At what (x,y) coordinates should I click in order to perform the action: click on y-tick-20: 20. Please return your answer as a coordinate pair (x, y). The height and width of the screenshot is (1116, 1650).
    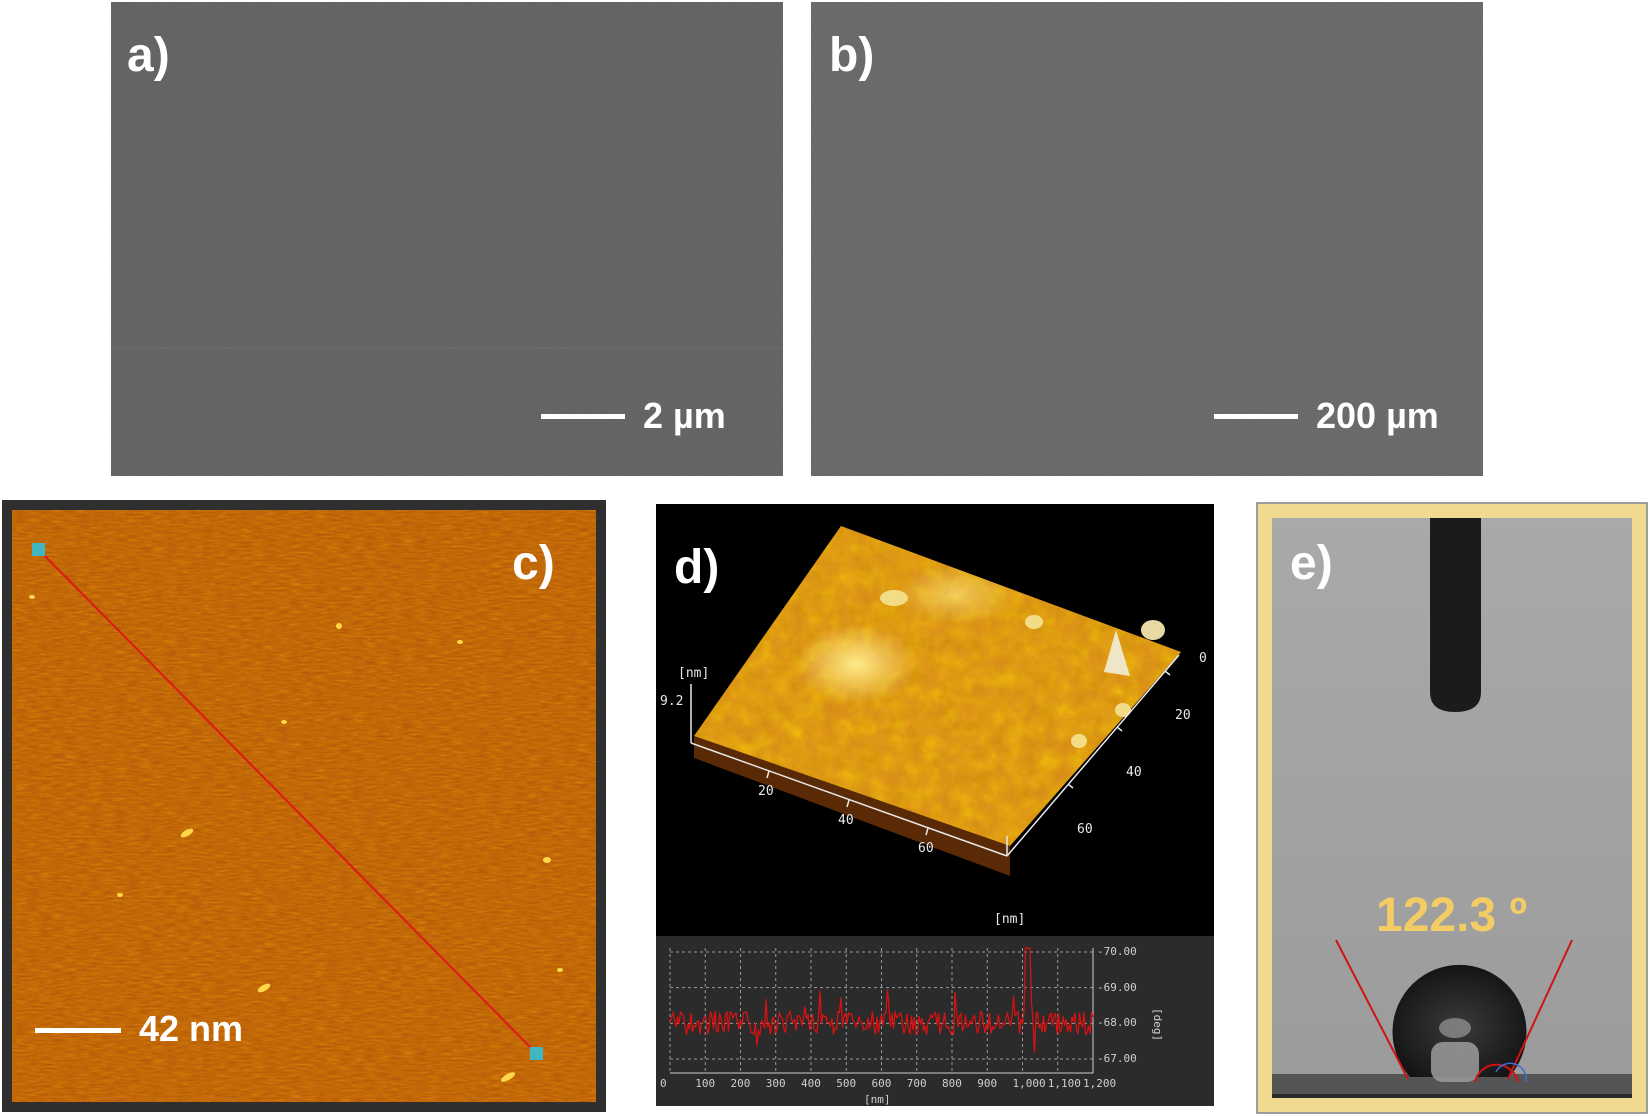
    Looking at the image, I should click on (1183, 715).